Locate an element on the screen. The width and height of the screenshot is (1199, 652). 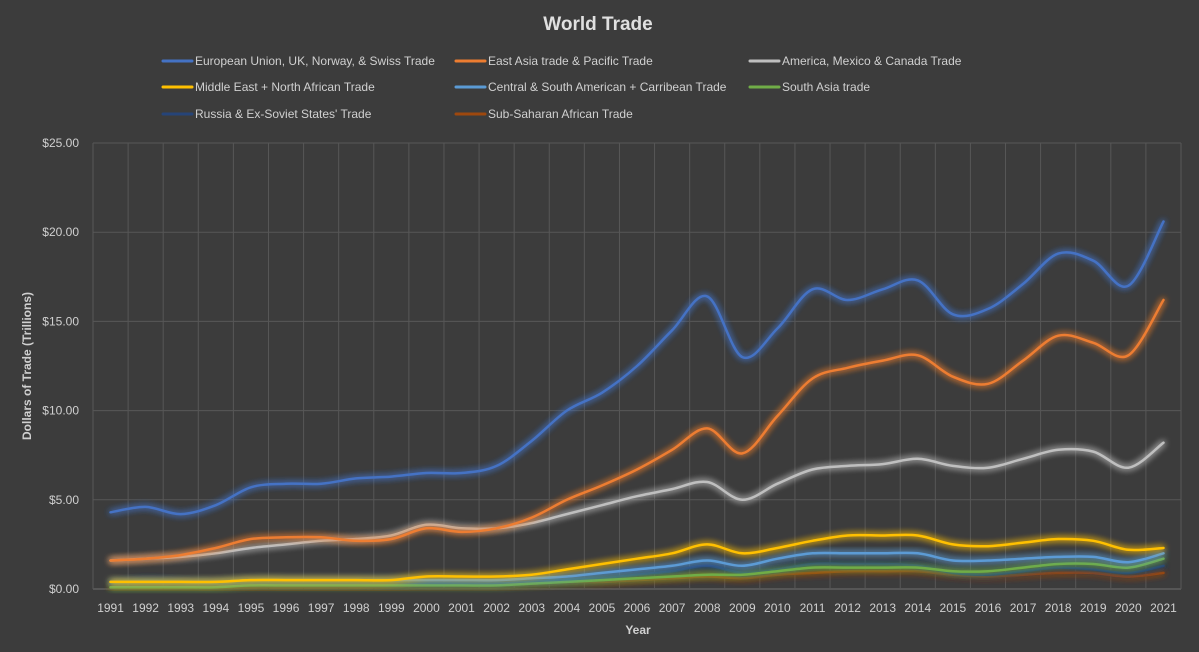
x-tick-label: 1996 is located at coordinates (286, 608).